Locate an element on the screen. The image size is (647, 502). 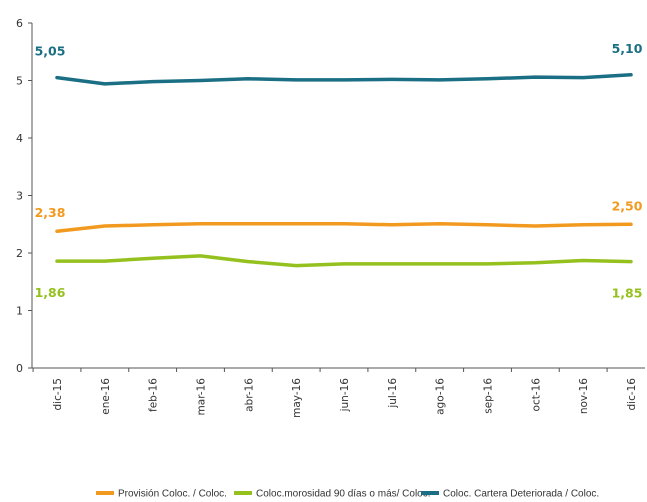
y-tick-label: 4 is located at coordinates (19, 138).